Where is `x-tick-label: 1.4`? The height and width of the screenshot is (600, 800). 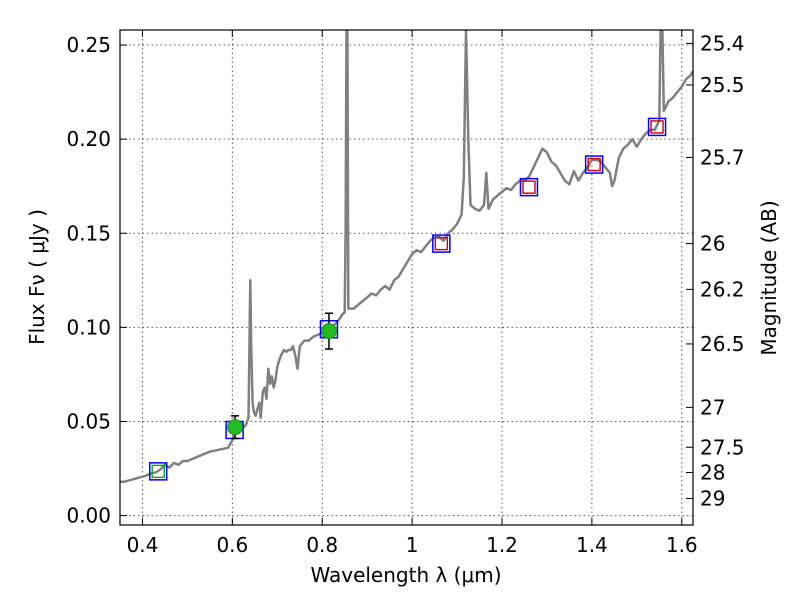
x-tick-label: 1.4 is located at coordinates (592, 545).